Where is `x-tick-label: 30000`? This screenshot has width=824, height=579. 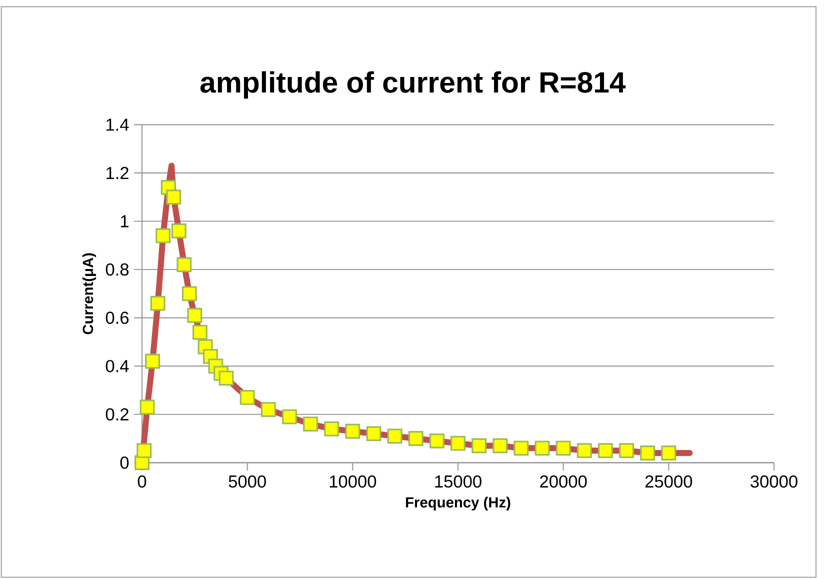
x-tick-label: 30000 is located at coordinates (774, 482).